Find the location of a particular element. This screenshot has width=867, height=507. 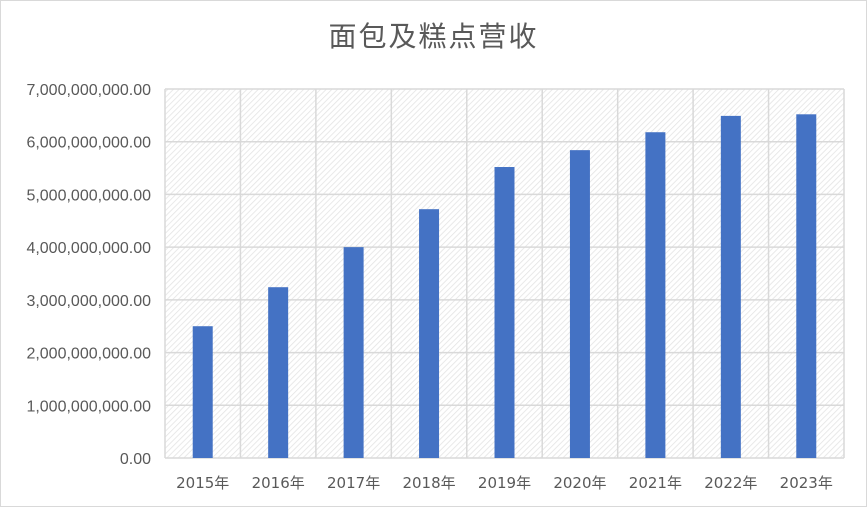

y-tick-label: 3,000,000,000.00 is located at coordinates (88, 301).